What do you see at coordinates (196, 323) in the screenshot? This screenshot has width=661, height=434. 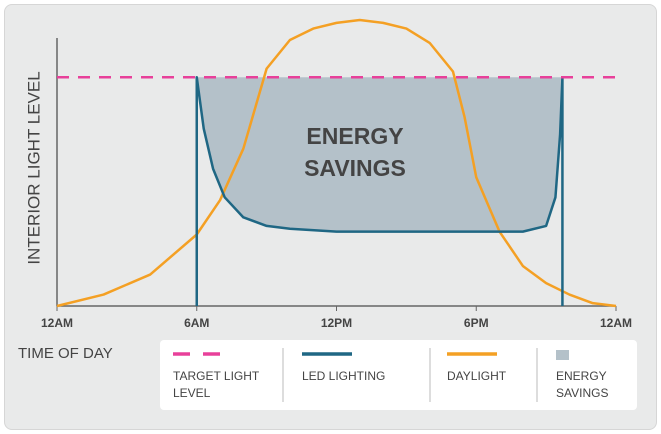 I see `x-tick-label: 6AM` at bounding box center [196, 323].